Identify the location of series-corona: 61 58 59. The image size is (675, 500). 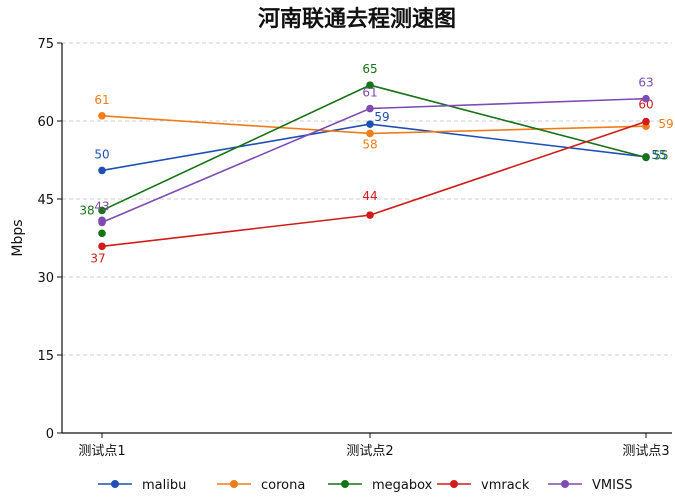
(383, 122).